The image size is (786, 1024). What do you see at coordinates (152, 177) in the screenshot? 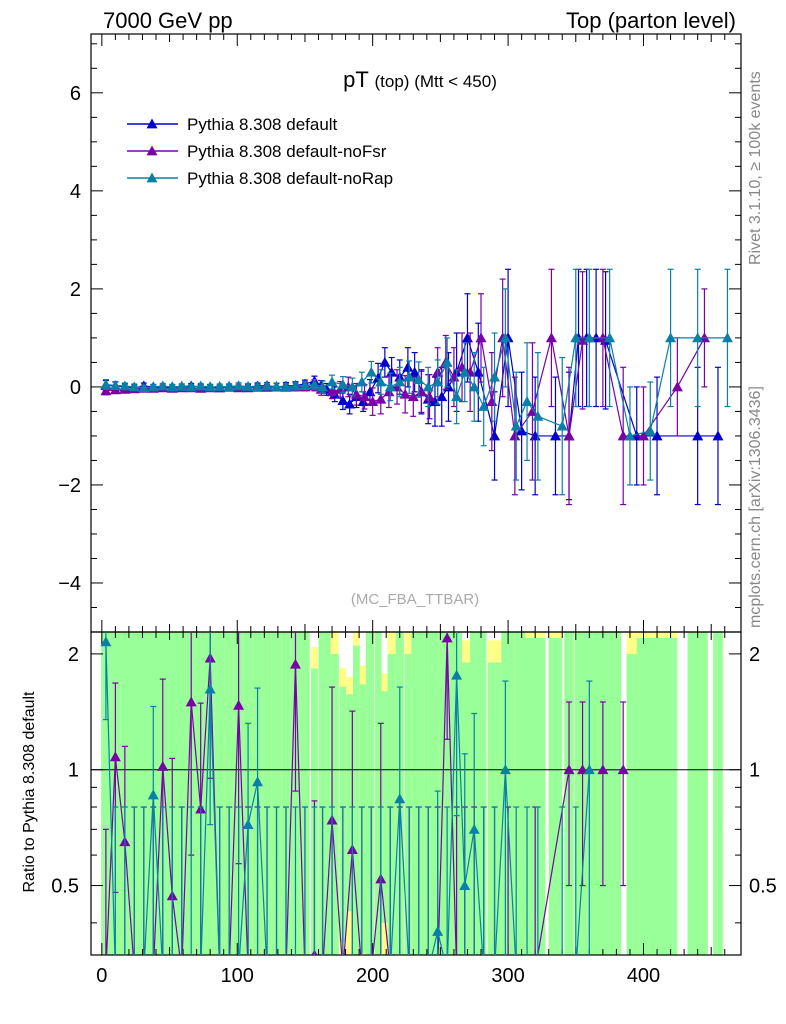
I see `legend-marker-triangle` at bounding box center [152, 177].